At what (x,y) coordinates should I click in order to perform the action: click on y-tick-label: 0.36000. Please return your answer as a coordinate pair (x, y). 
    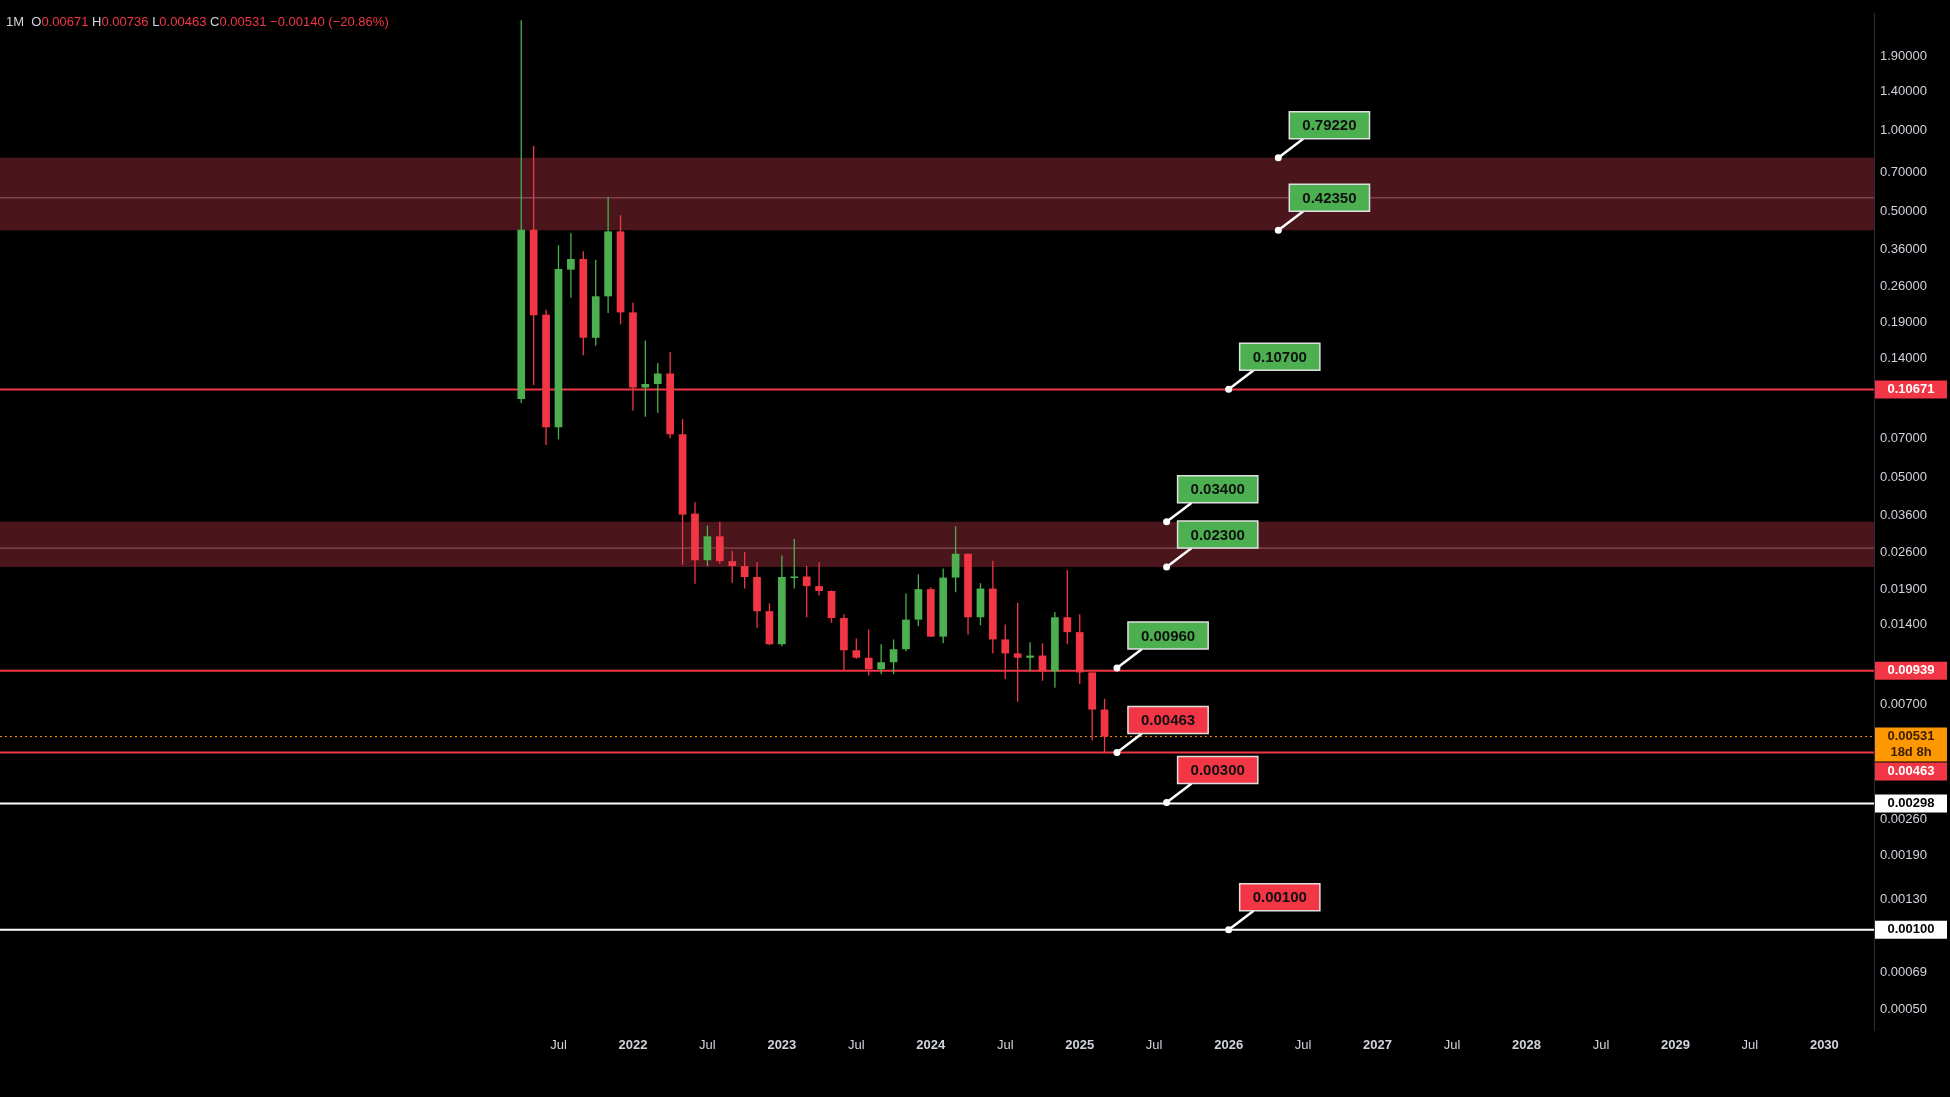
    Looking at the image, I should click on (1903, 248).